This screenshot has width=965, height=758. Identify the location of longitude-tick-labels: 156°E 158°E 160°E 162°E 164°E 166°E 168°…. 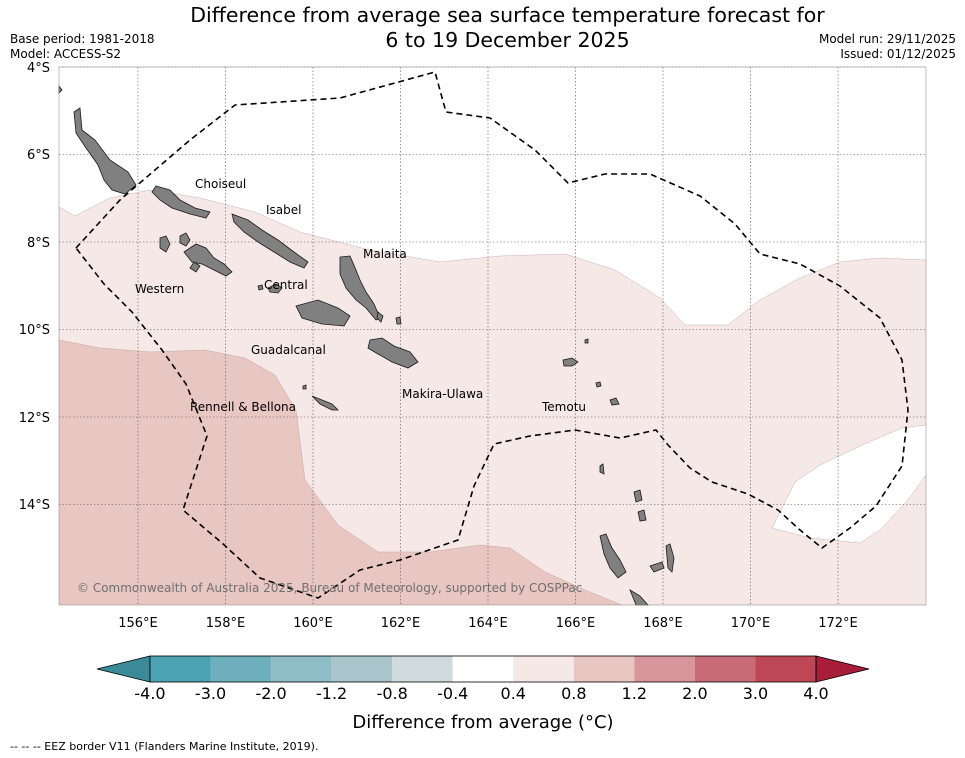
(488, 623).